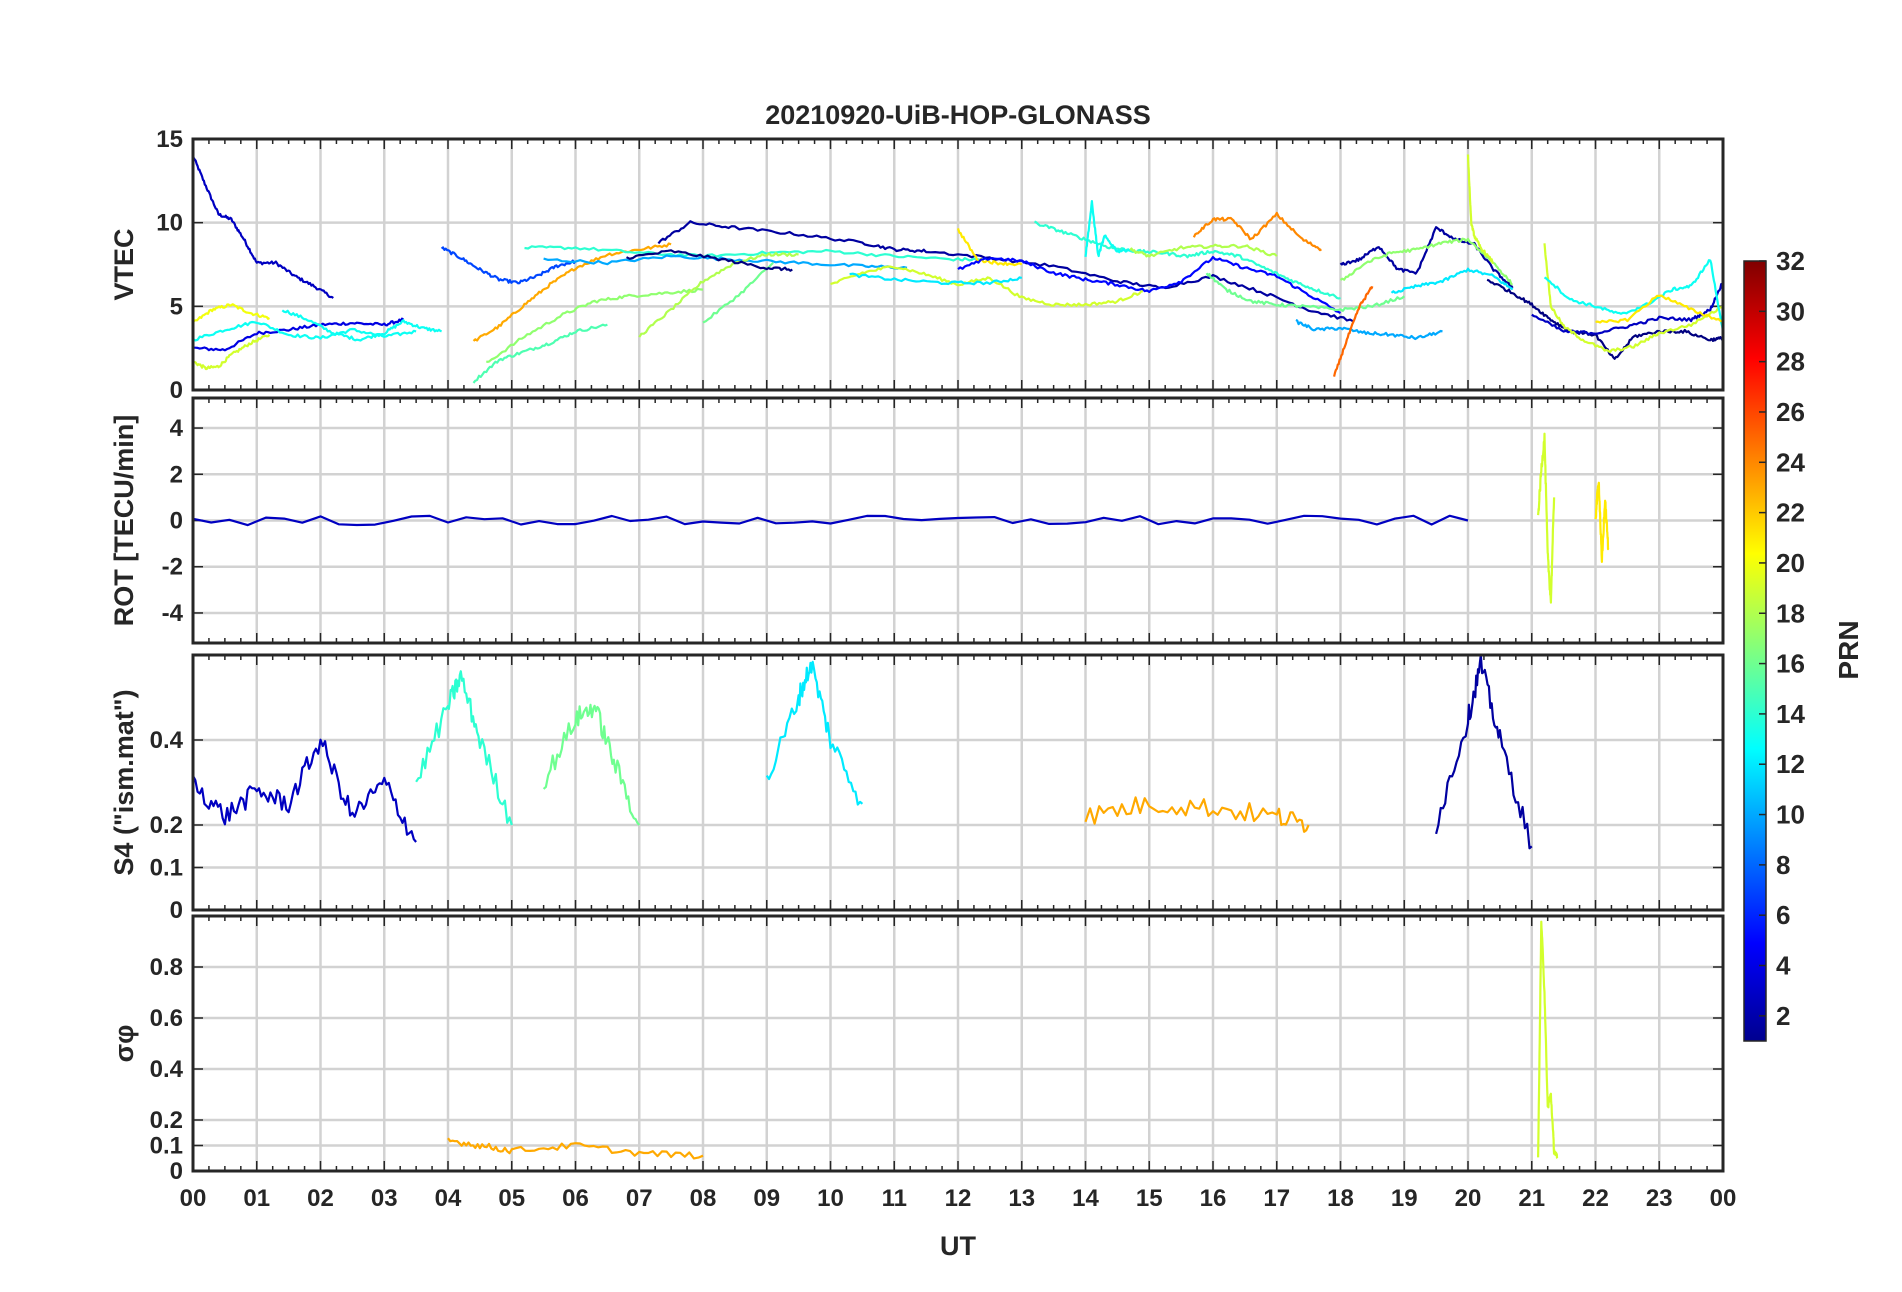  I want to click on colorbar-tick-label: 12, so click(1790, 764).